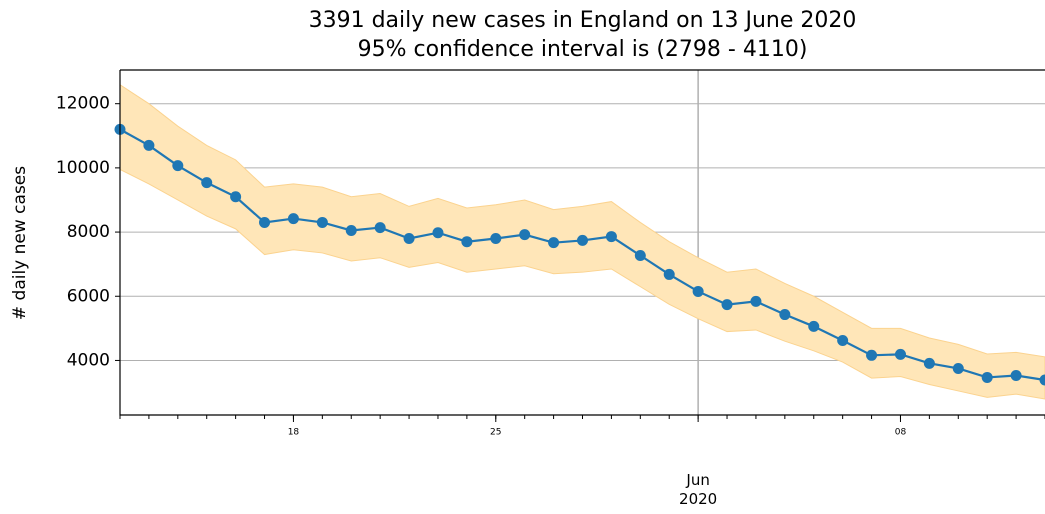  I want to click on x-tick-label: 08, so click(901, 433).